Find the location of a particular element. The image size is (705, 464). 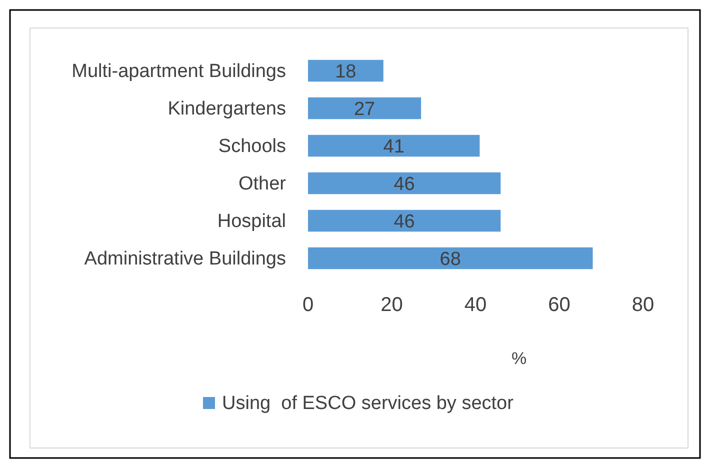

y-tick-label: Administrative Buildings is located at coordinates (185, 259).